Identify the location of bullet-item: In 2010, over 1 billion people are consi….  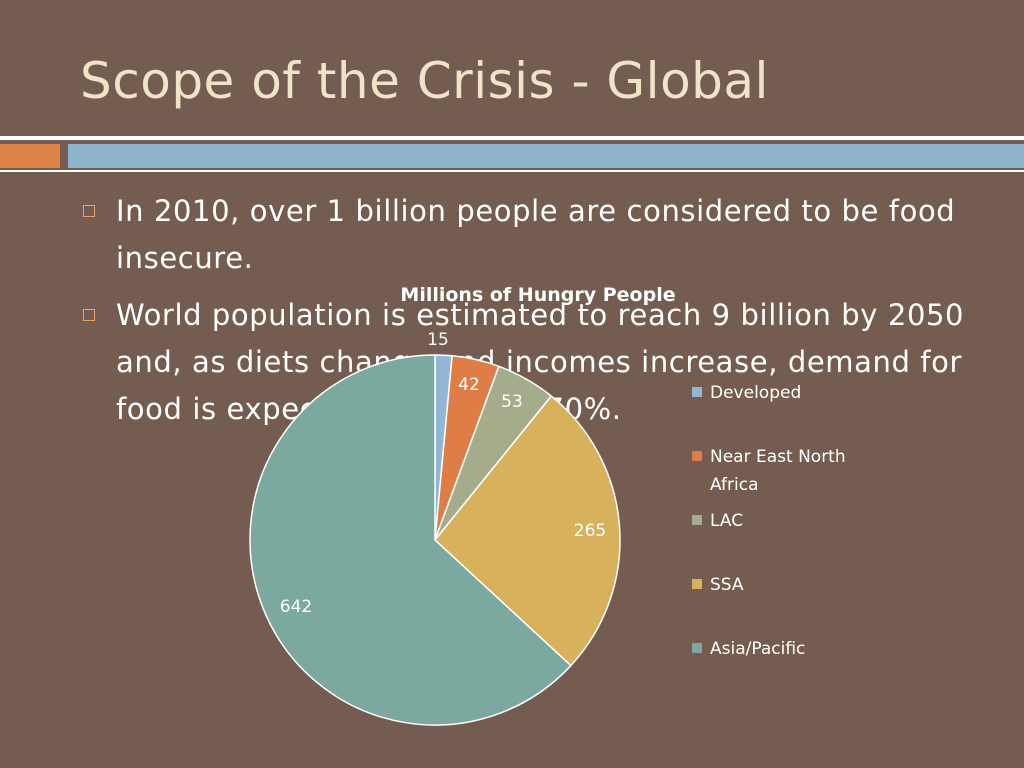
(532, 235).